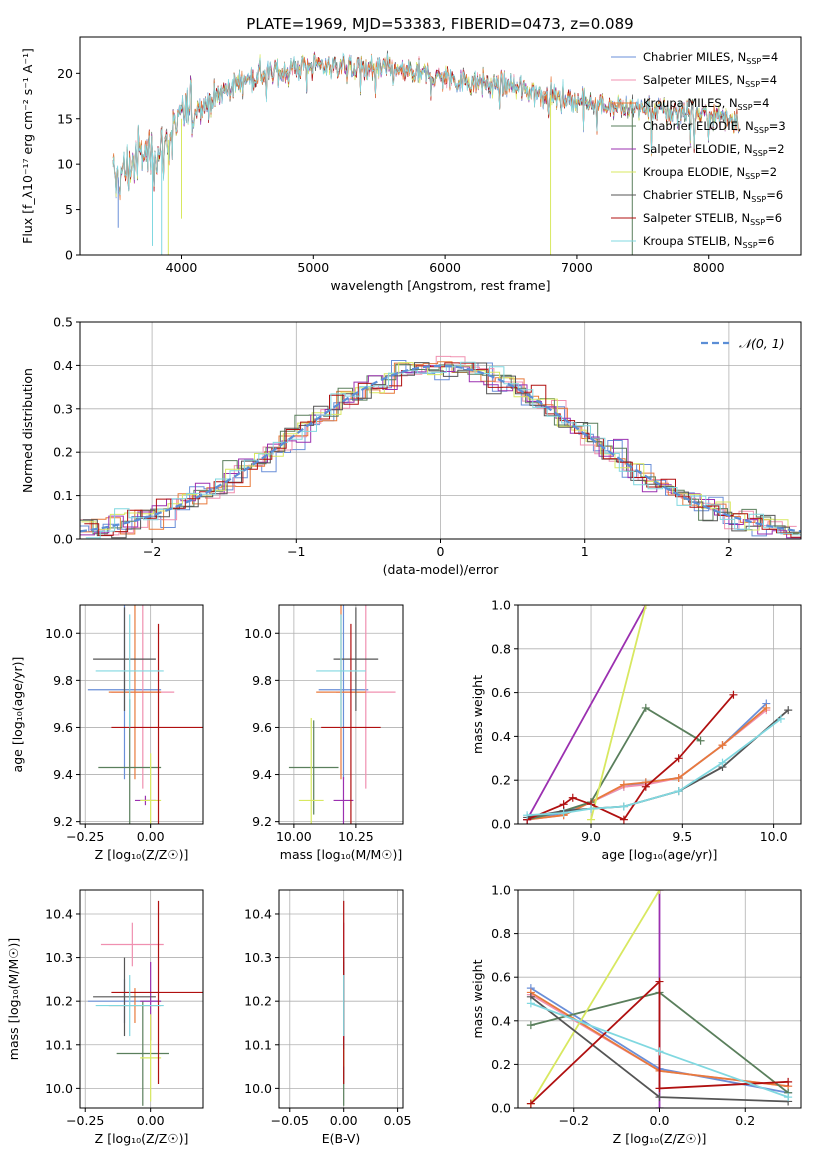  What do you see at coordinates (595, 997) in the screenshot?
I see `mass-weight-vs-Z-series-line` at bounding box center [595, 997].